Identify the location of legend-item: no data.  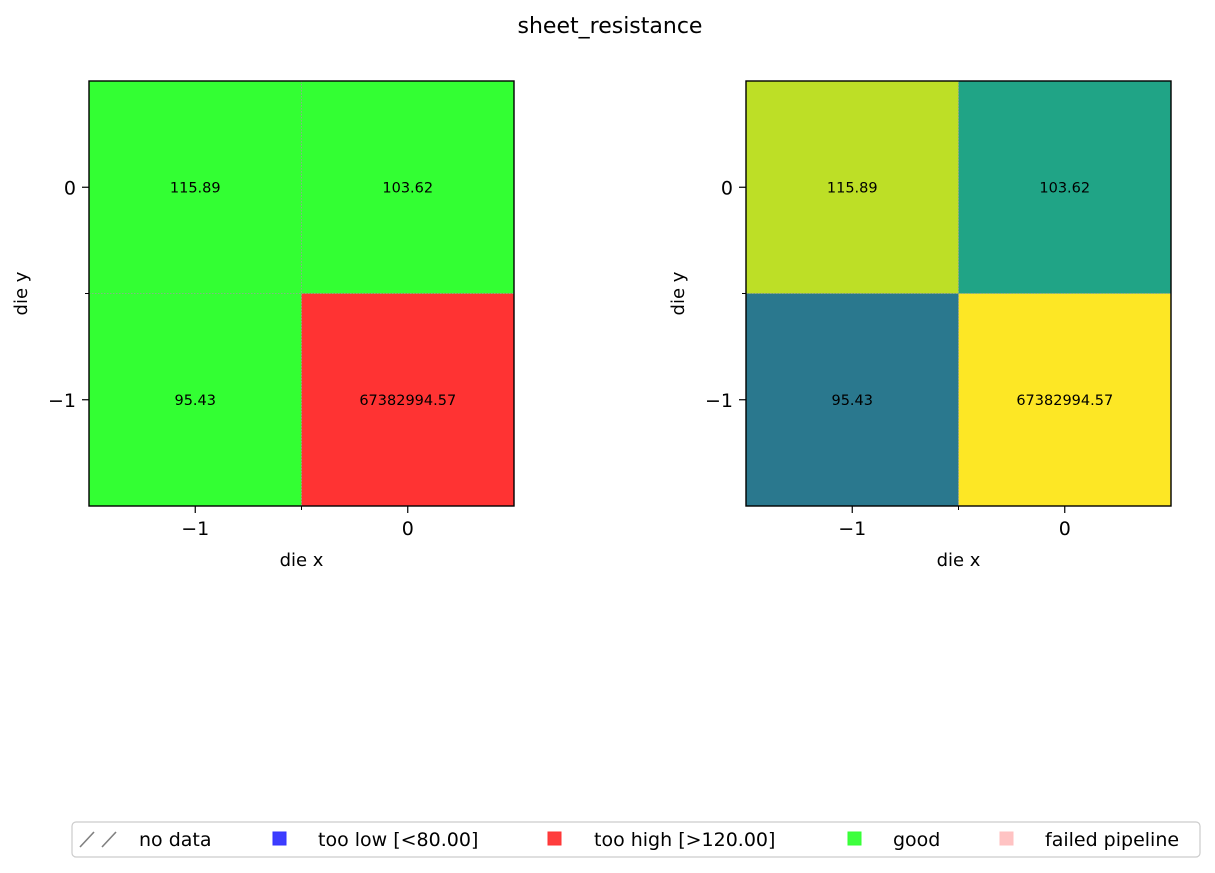
(145, 840).